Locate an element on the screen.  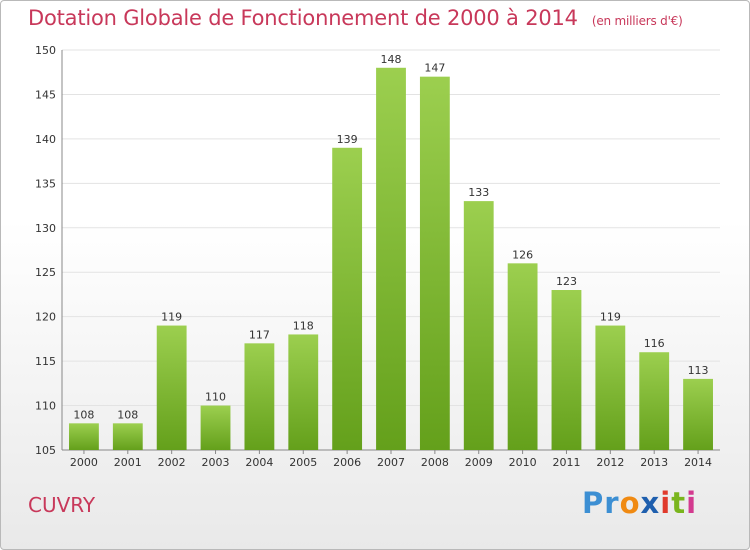
x-tick-label: 2006 is located at coordinates (347, 462).